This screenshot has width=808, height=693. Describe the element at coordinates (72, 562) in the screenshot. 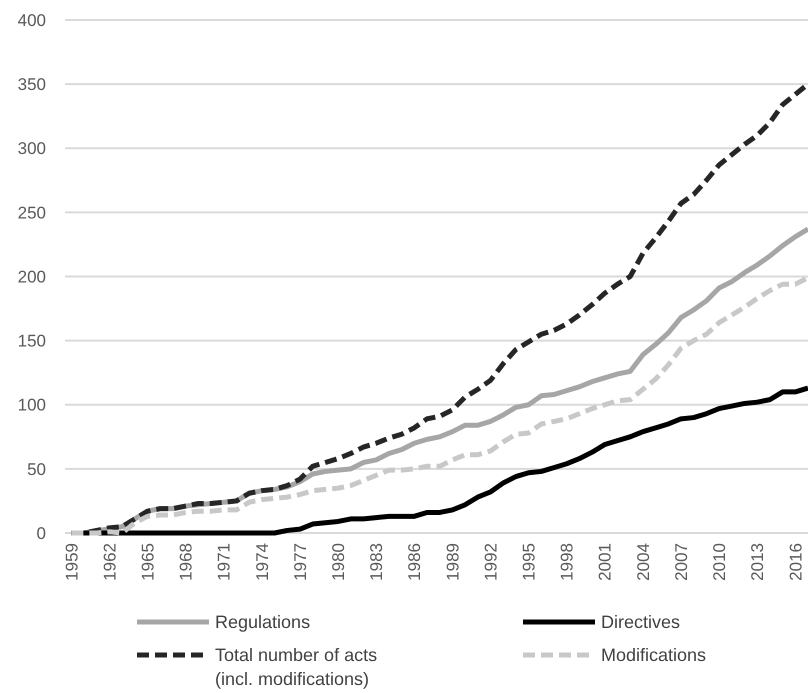

I see `x-tick-label: 1959` at that location.